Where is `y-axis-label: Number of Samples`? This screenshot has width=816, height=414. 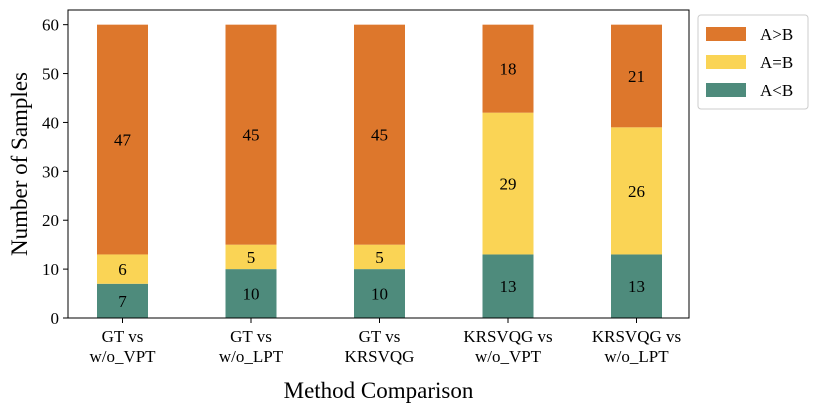
y-axis-label: Number of Samples is located at coordinates (19, 164).